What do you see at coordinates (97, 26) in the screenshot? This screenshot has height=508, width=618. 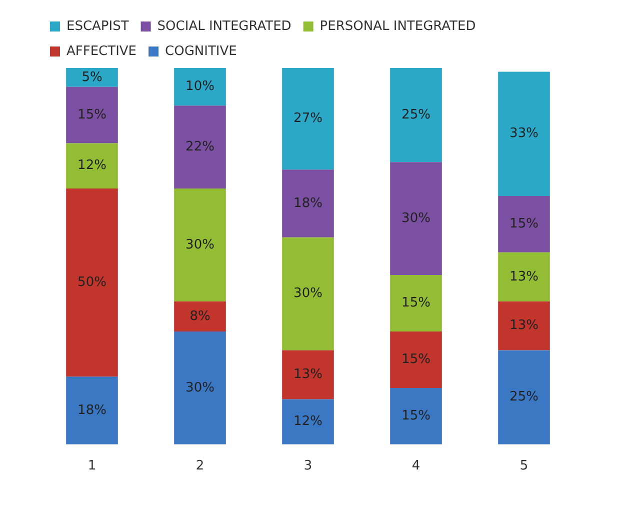 I see `legend-label: ESCAPIST` at bounding box center [97, 26].